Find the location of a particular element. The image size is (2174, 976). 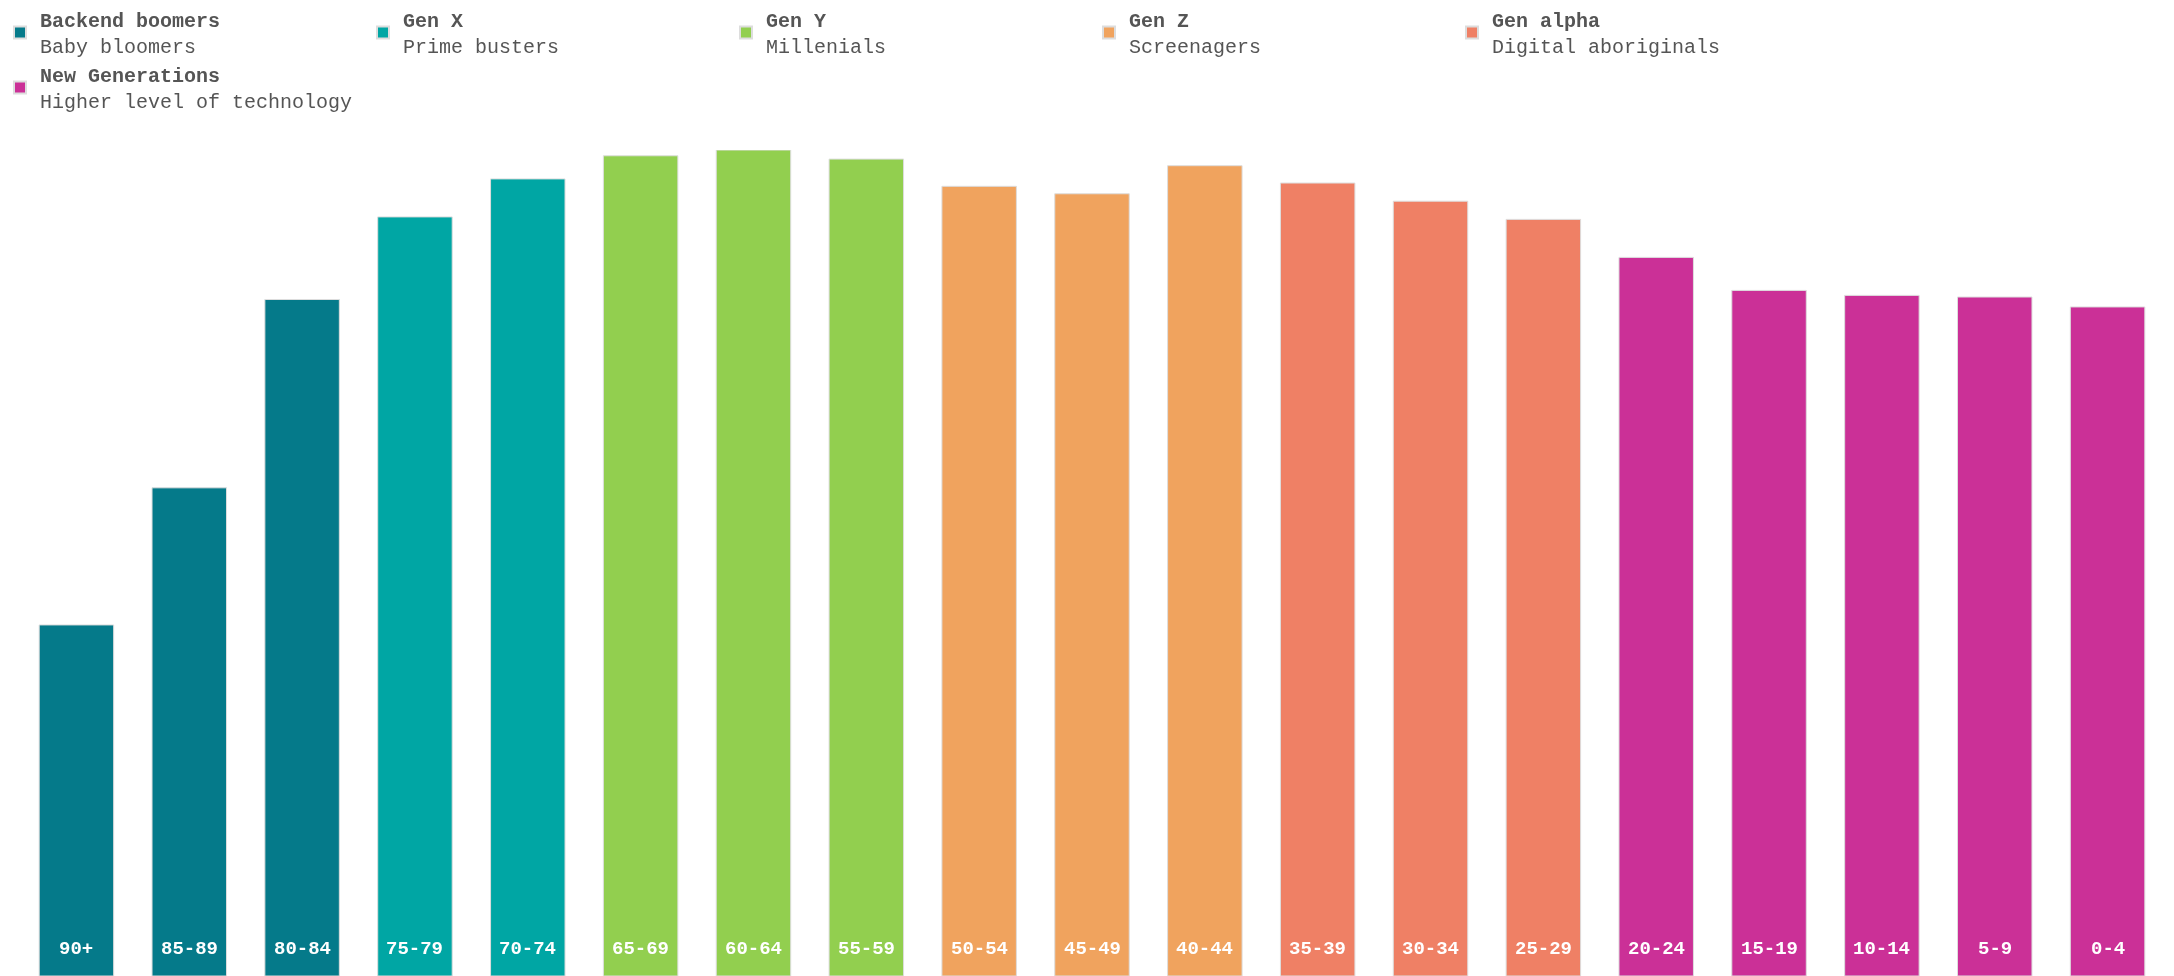

x-tick-label: 25-29 is located at coordinates (1544, 949).